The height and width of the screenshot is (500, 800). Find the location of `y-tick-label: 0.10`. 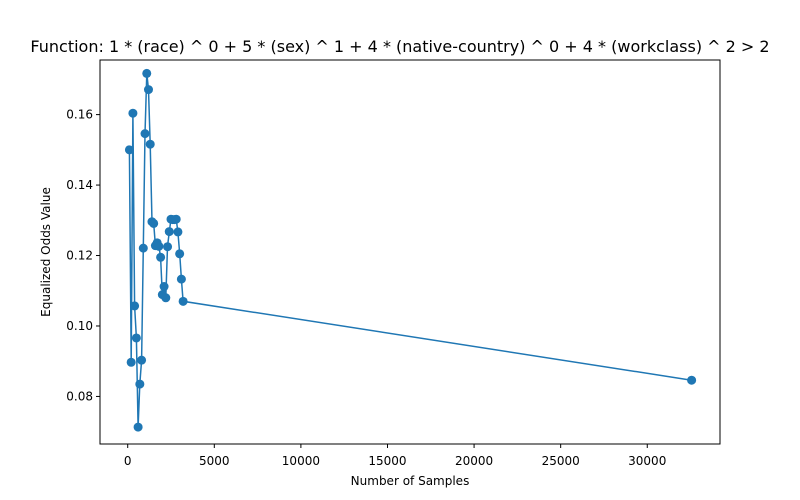

y-tick-label: 0.10 is located at coordinates (79, 326).